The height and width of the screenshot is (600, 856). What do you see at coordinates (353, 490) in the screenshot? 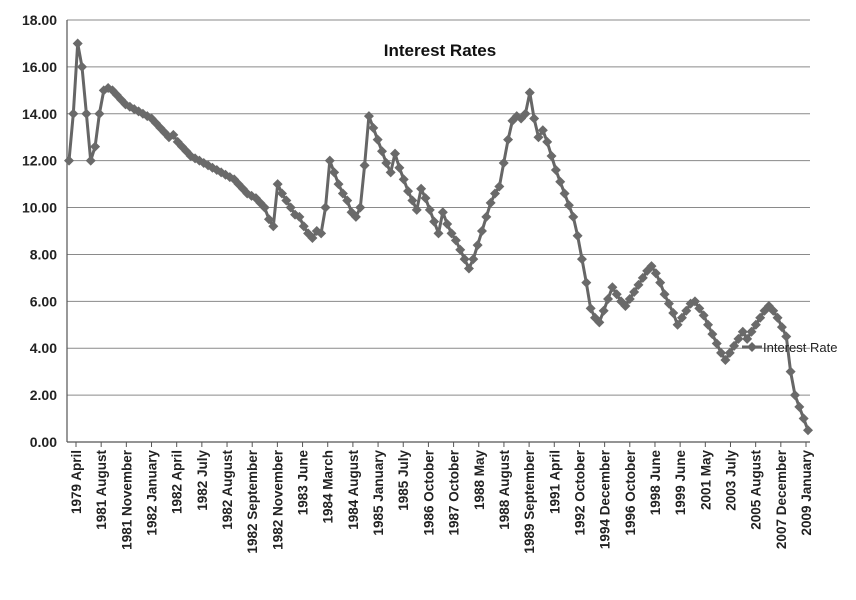
I see `x-tick-label: 1984 August` at bounding box center [353, 490].